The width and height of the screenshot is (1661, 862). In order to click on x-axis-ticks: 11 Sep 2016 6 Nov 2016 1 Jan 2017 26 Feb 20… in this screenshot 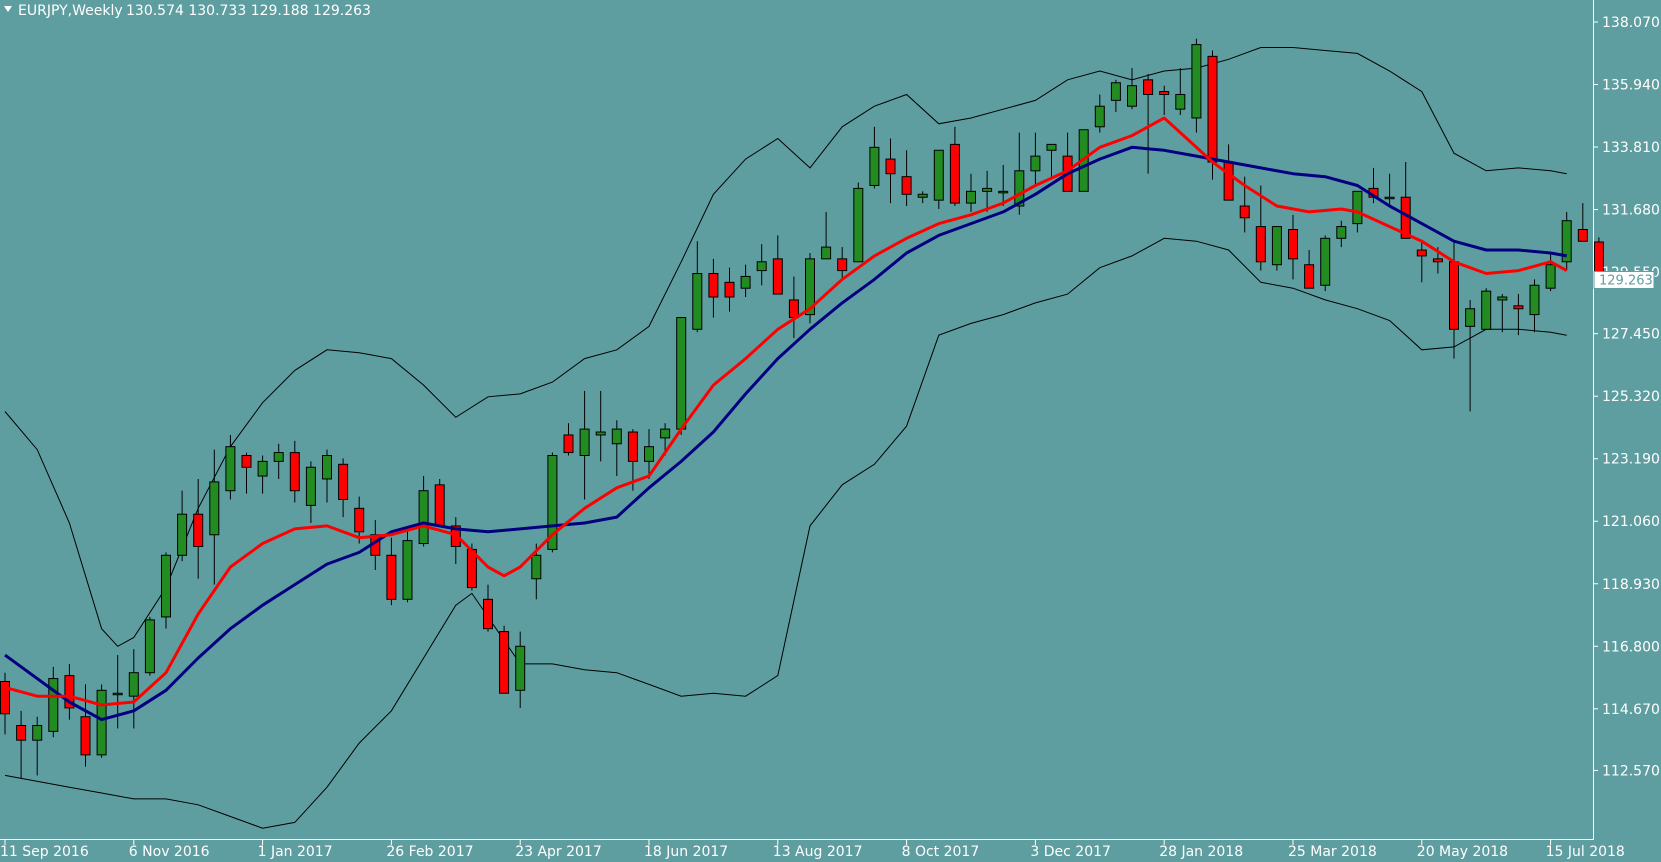, I will do `click(812, 850)`.